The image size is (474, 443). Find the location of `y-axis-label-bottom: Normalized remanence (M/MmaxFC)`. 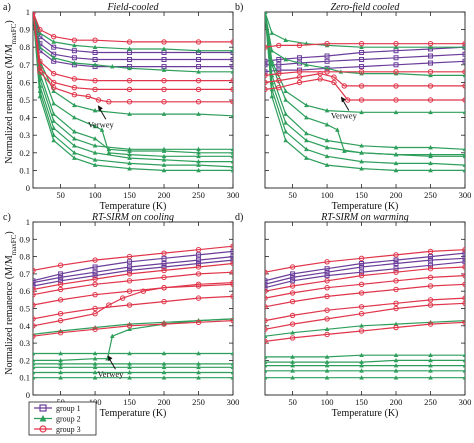

y-axis-label-bottom: Normalized remanence (M/MmaxFC) is located at coordinates (11, 302).